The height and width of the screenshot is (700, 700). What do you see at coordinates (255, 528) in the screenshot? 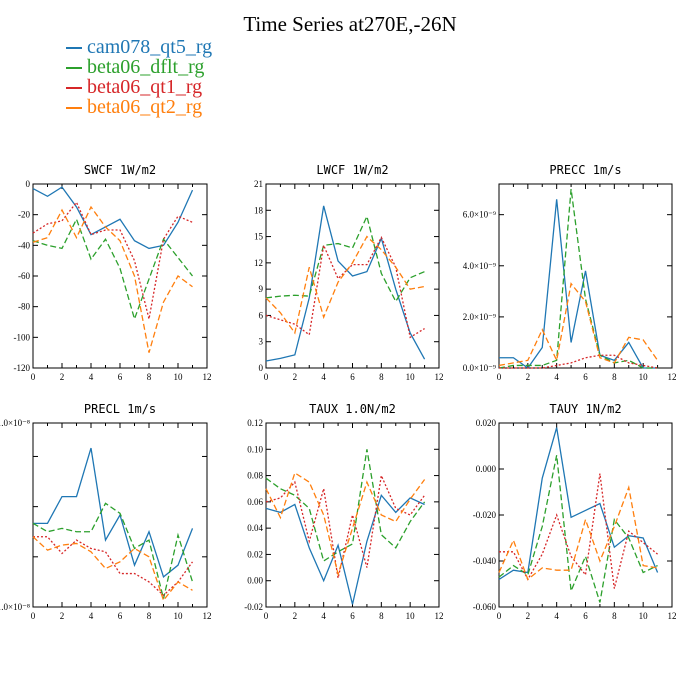
I see `y-tick-label: 0.04` at bounding box center [255, 528].